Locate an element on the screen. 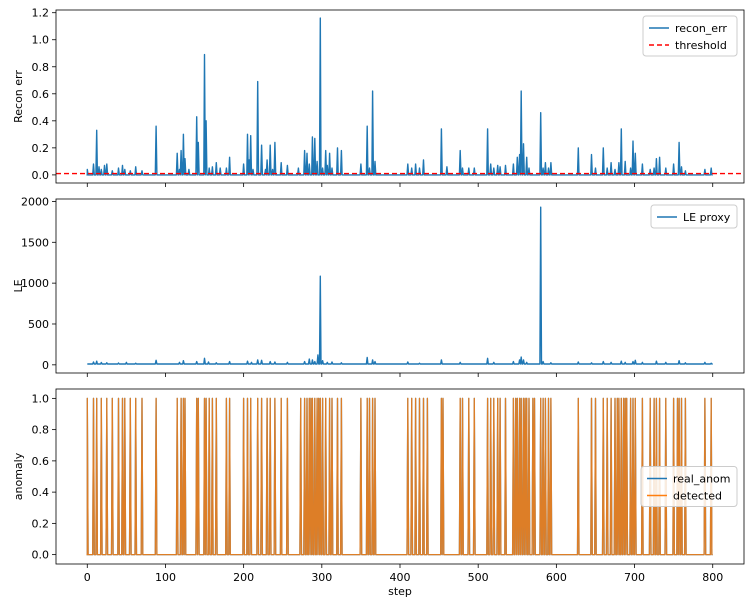  x-axis-label: step is located at coordinates (400, 591).